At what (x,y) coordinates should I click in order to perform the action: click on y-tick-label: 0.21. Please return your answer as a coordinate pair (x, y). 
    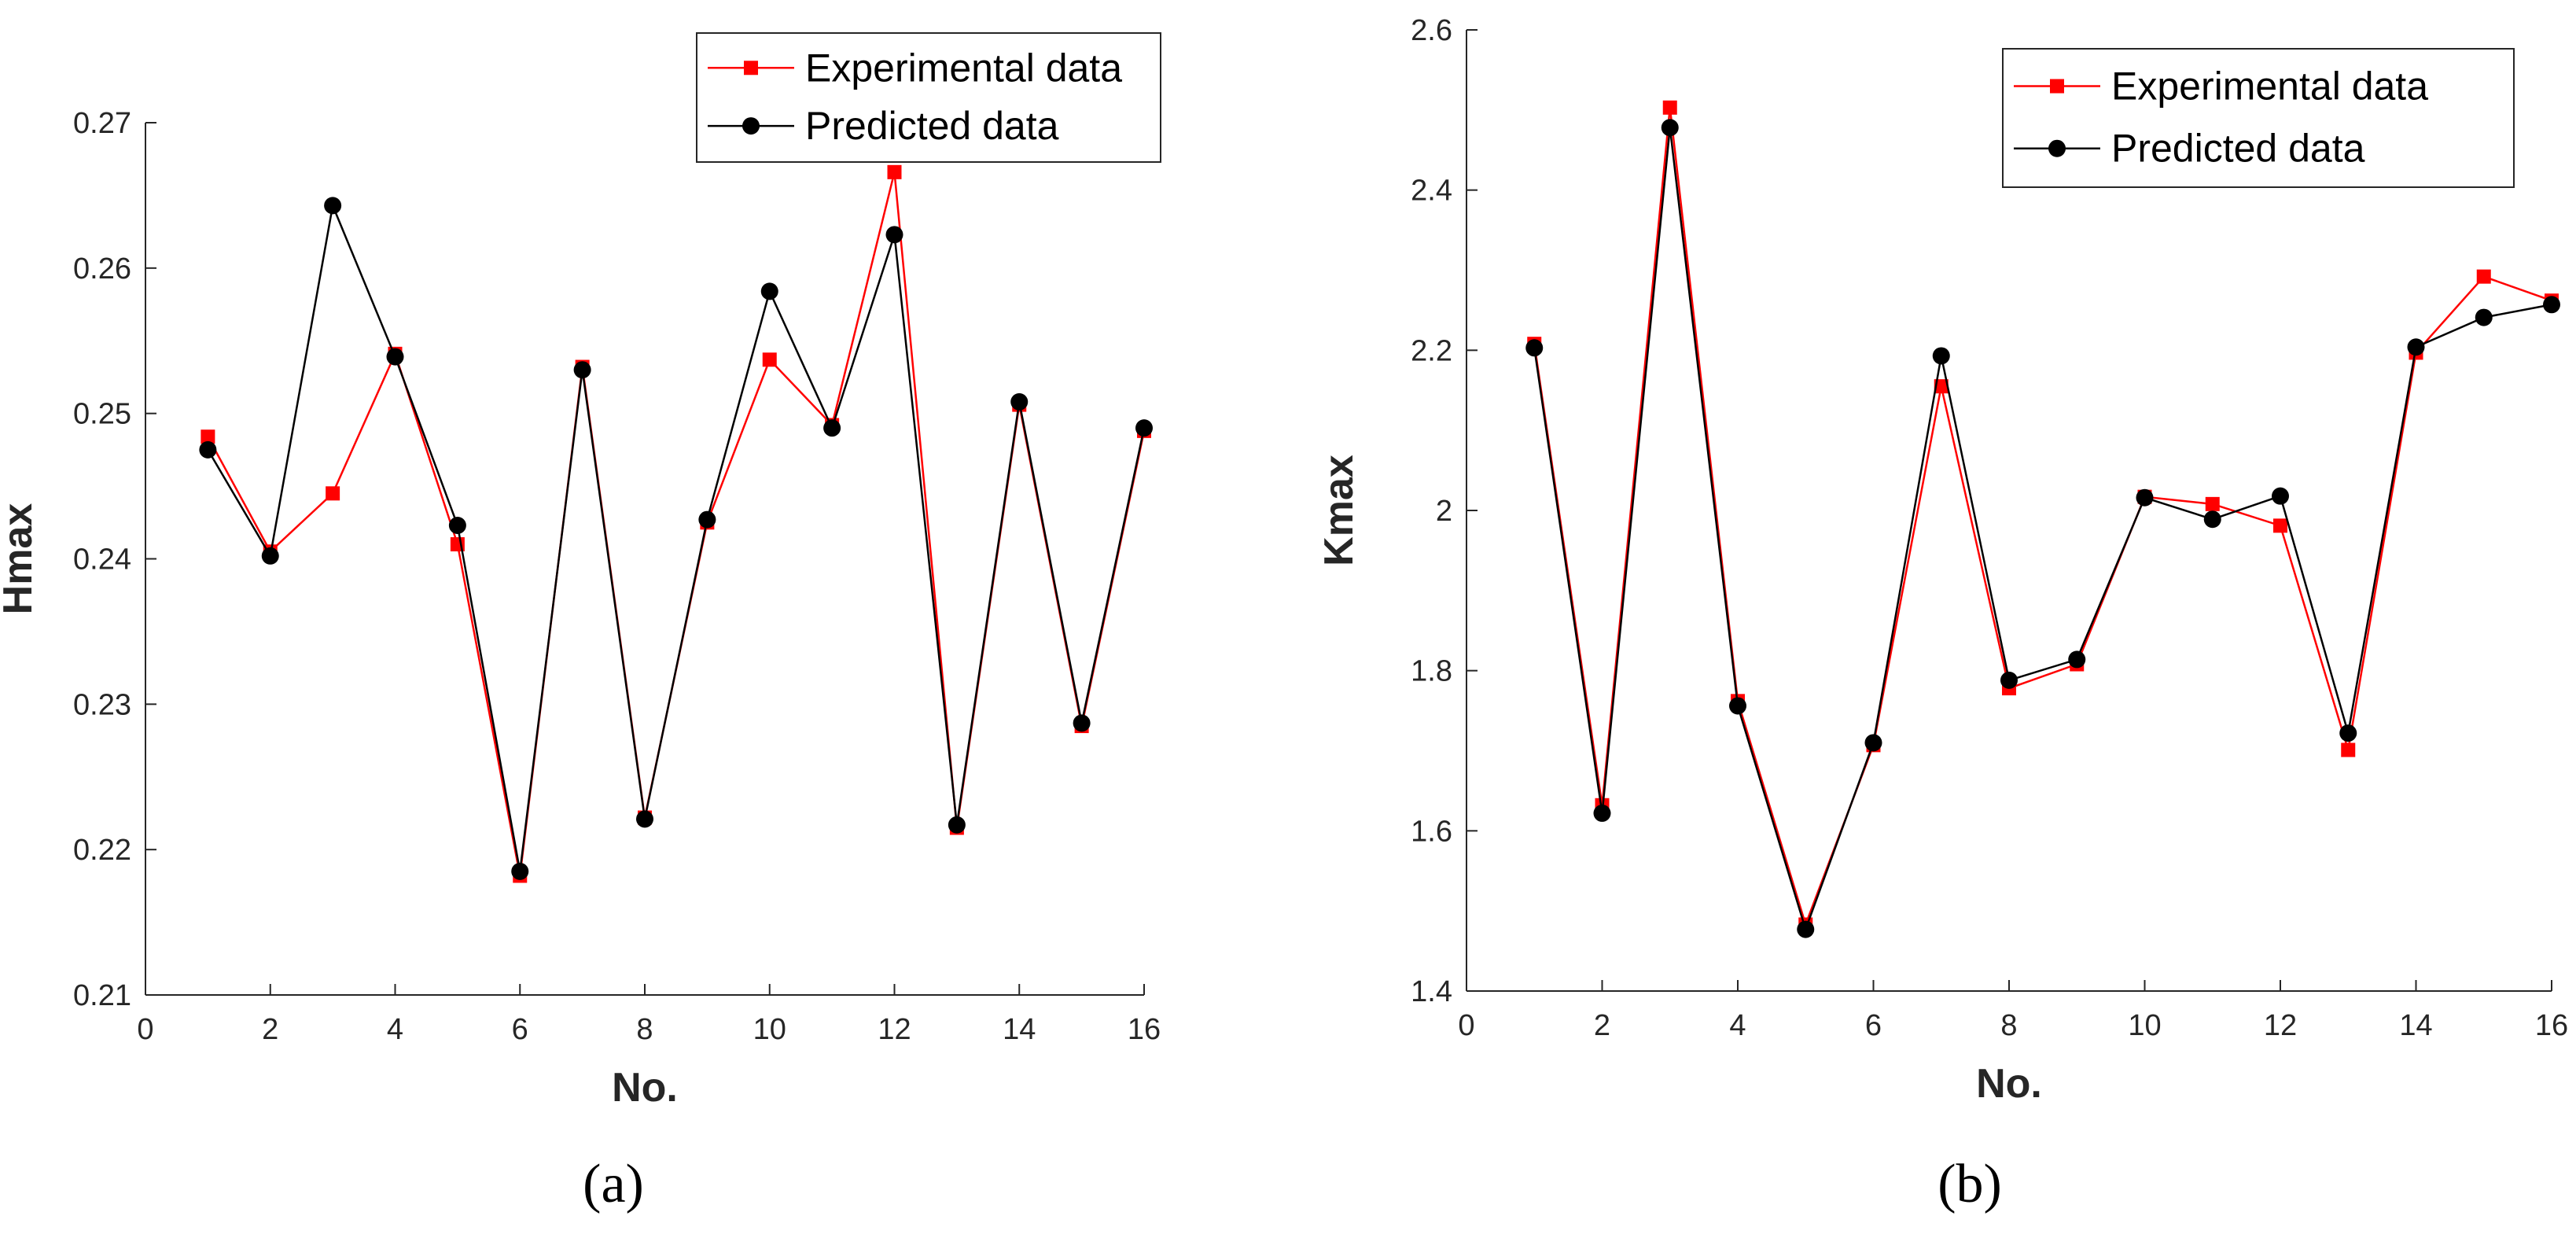
    Looking at the image, I should click on (102, 995).